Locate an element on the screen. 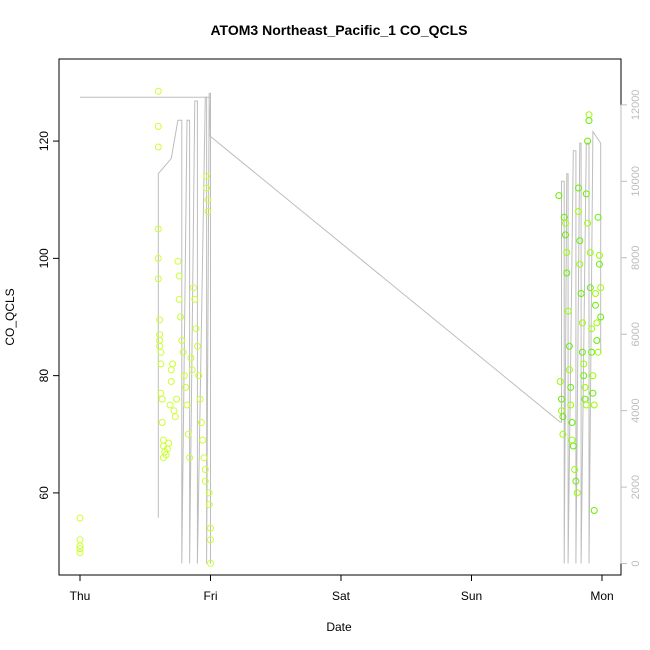 This screenshot has width=650, height=650. right-y-tick-label: 8000 is located at coordinates (636, 258).